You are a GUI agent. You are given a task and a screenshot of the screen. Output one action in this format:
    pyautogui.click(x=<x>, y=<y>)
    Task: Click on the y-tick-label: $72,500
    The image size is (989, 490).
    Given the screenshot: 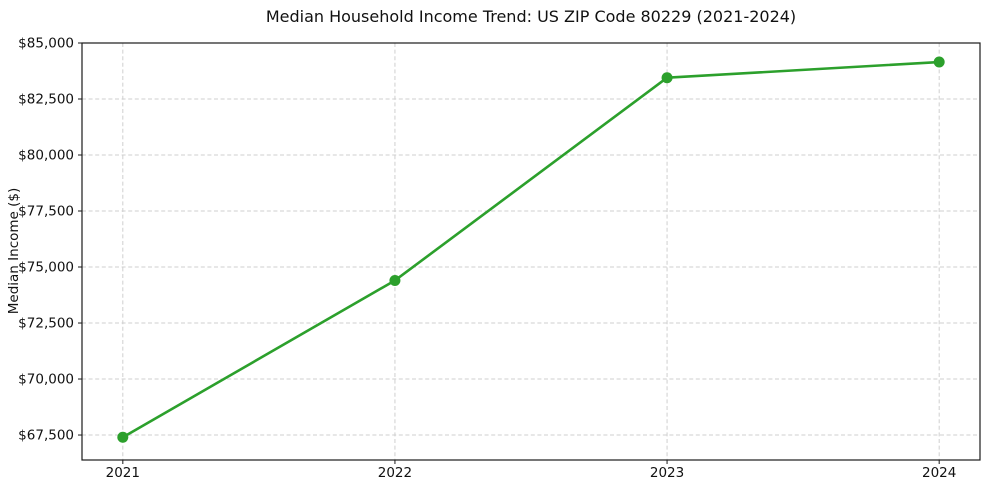 What is the action you would take?
    pyautogui.click(x=46, y=324)
    